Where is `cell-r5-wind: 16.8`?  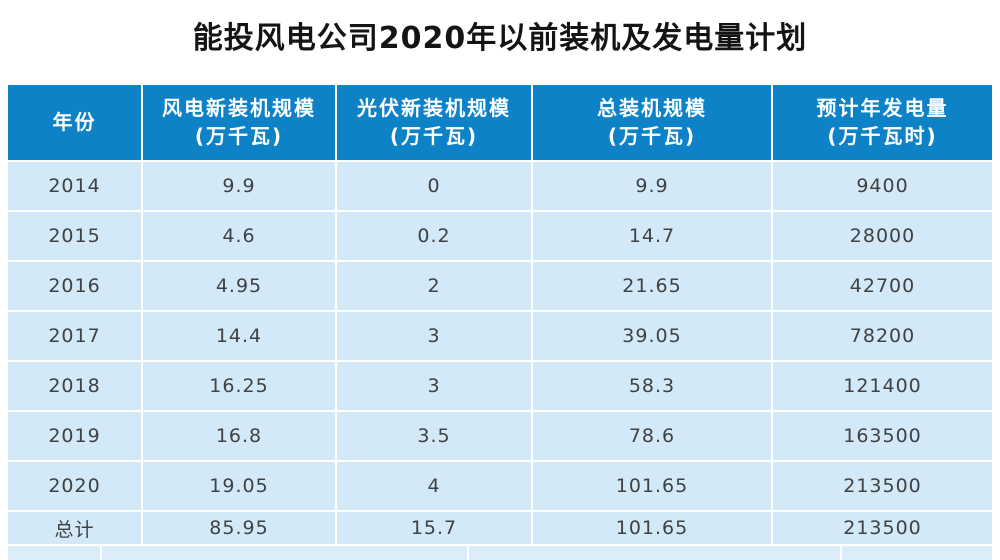
cell-r5-wind: 16.8 is located at coordinates (239, 436).